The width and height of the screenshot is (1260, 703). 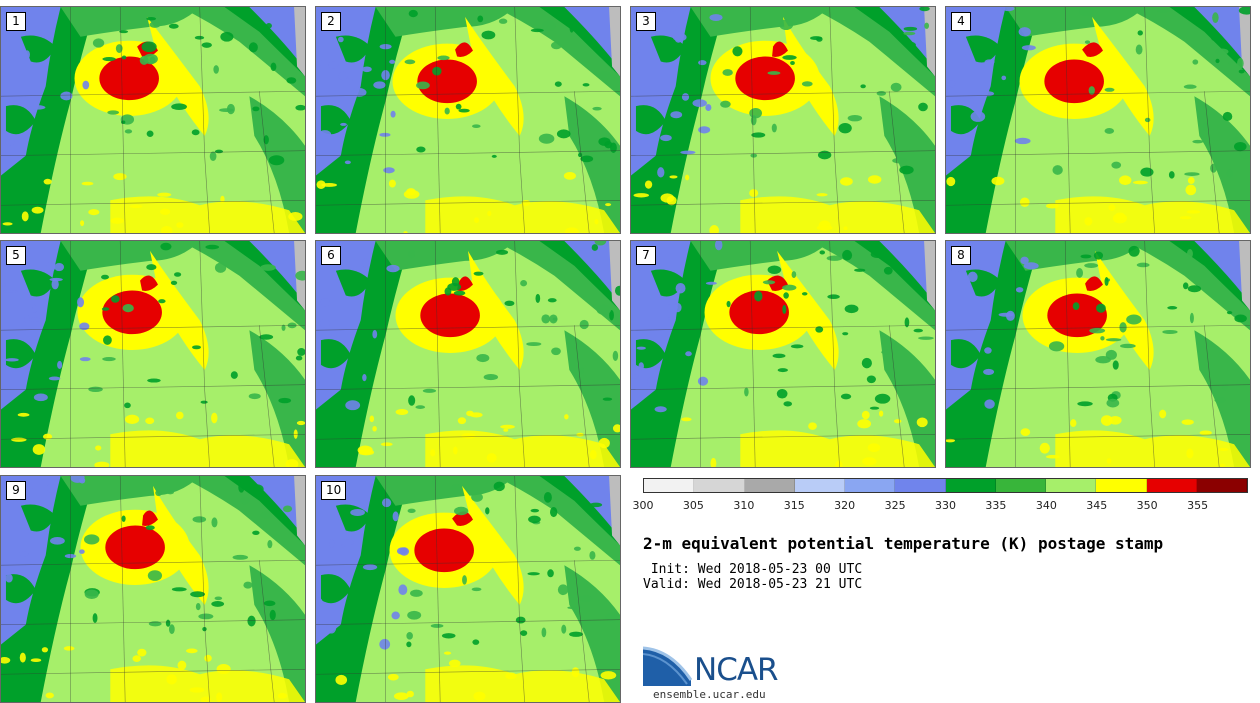 I want to click on colorbar-tick-label: 340, so click(x=1046, y=505).